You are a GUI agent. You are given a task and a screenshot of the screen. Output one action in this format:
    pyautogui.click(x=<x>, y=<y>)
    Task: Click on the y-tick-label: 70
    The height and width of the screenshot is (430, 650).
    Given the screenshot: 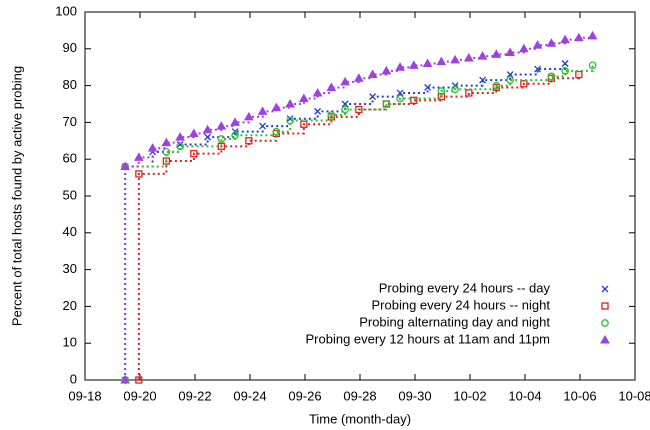 What is the action you would take?
    pyautogui.click(x=70, y=121)
    